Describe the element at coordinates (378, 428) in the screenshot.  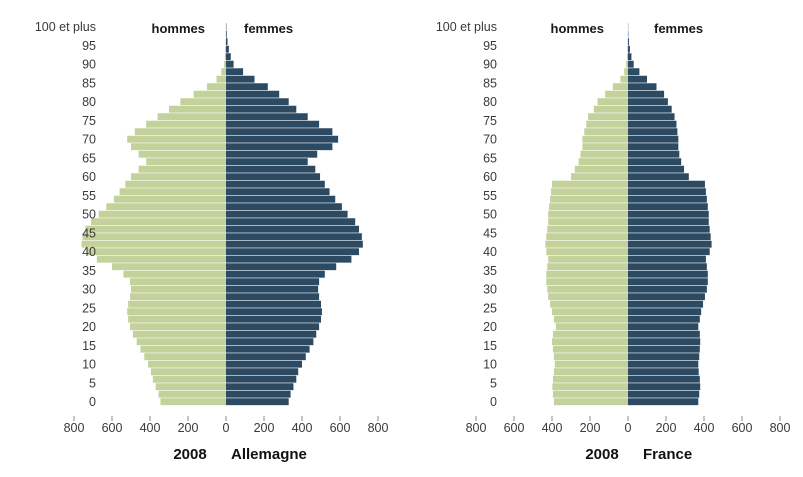
I see `tick-label: 800` at that location.